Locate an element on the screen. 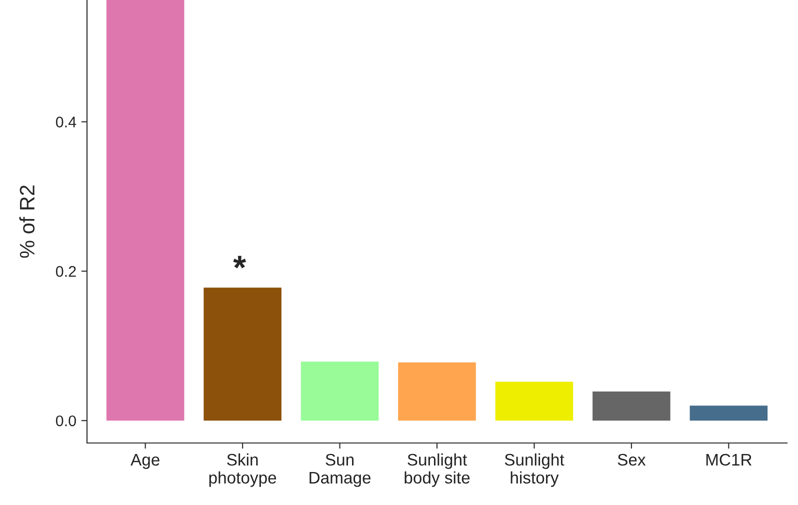  x-tick-label: MC1R is located at coordinates (729, 460).